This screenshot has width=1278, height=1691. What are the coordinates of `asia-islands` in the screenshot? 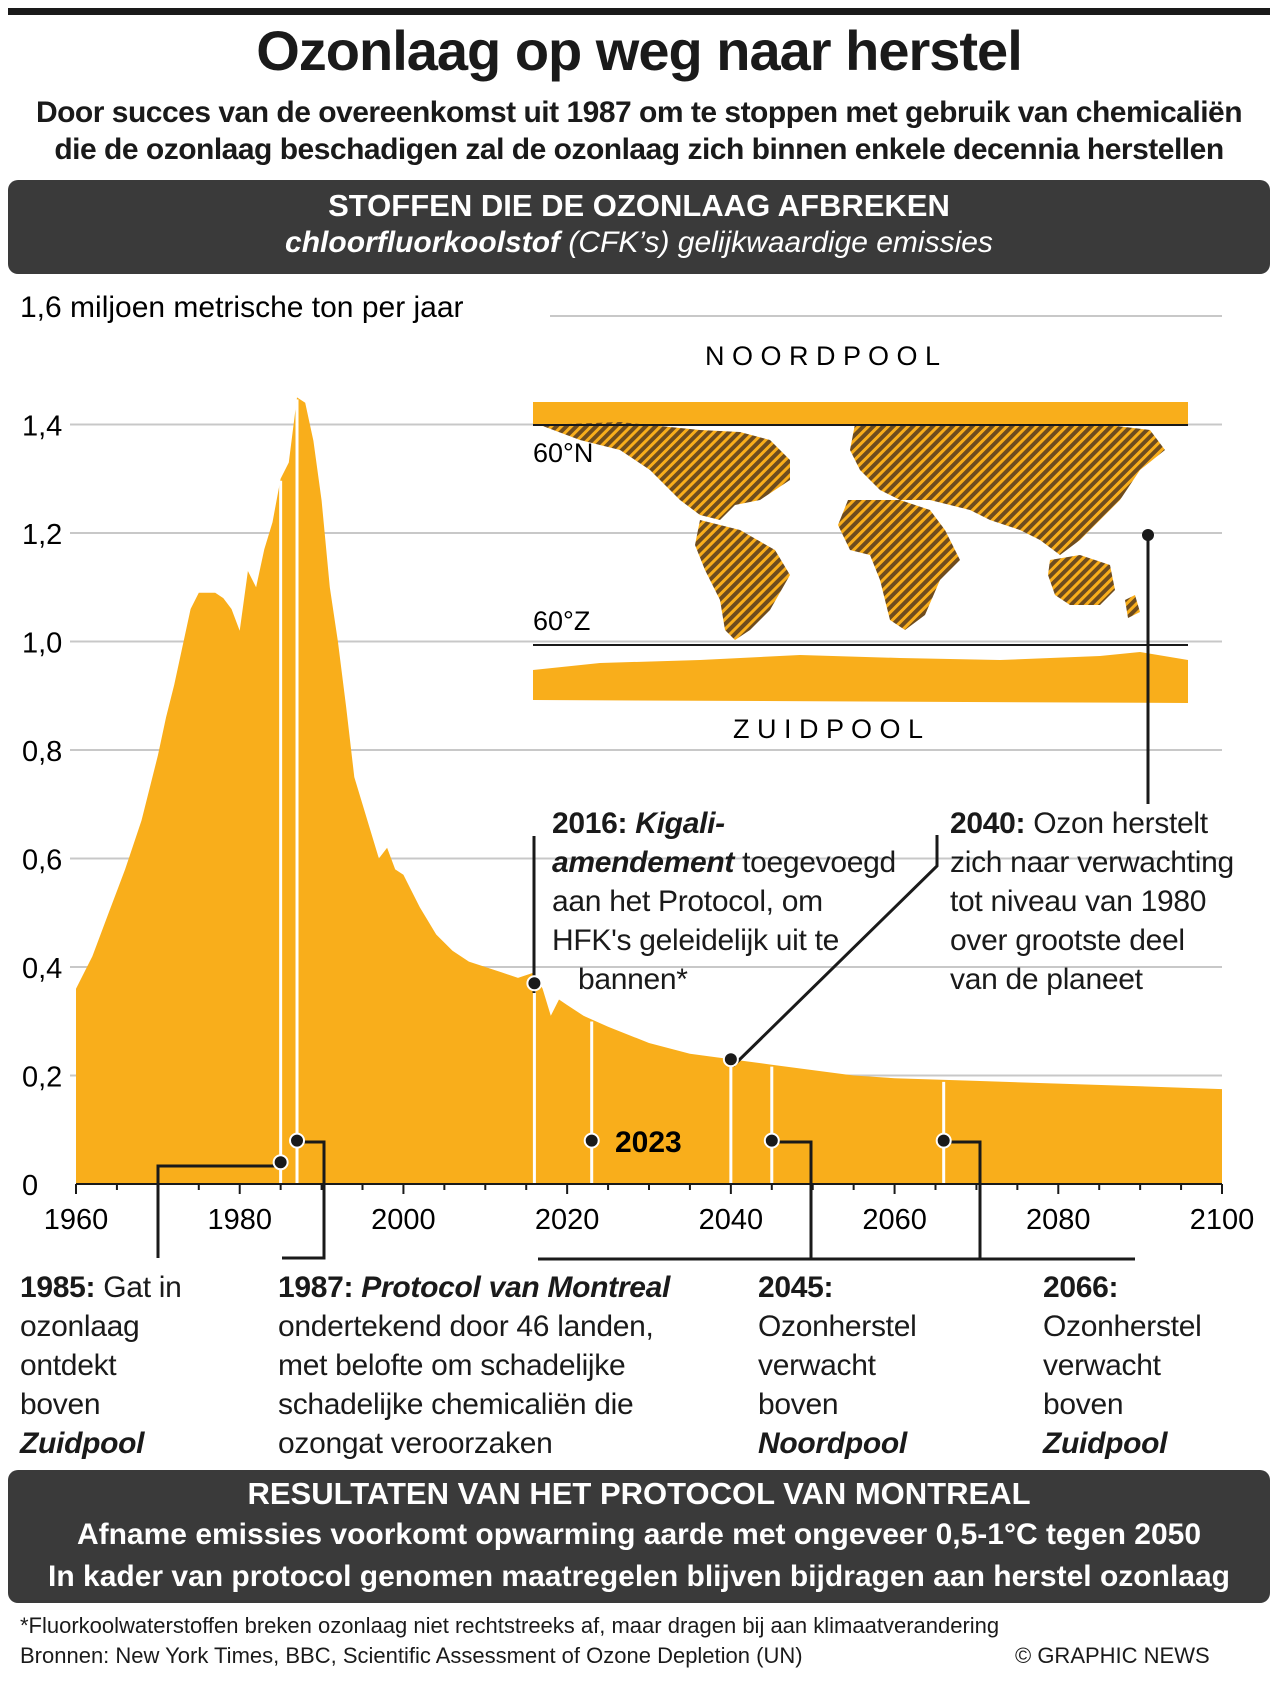 It's located at (1090, 569).